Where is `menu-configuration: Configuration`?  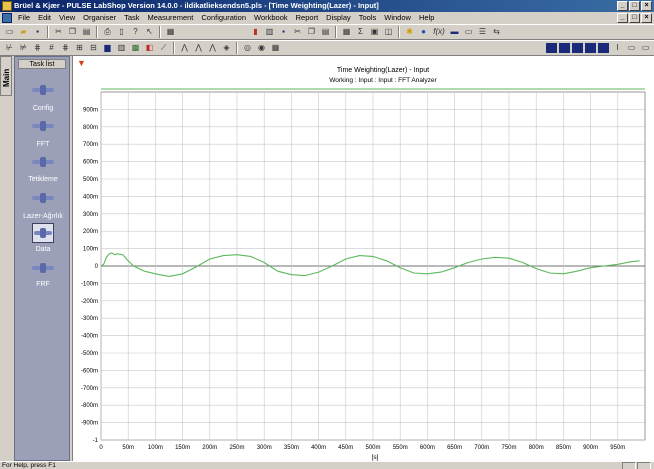
menu-configuration: Configuration is located at coordinates (223, 17).